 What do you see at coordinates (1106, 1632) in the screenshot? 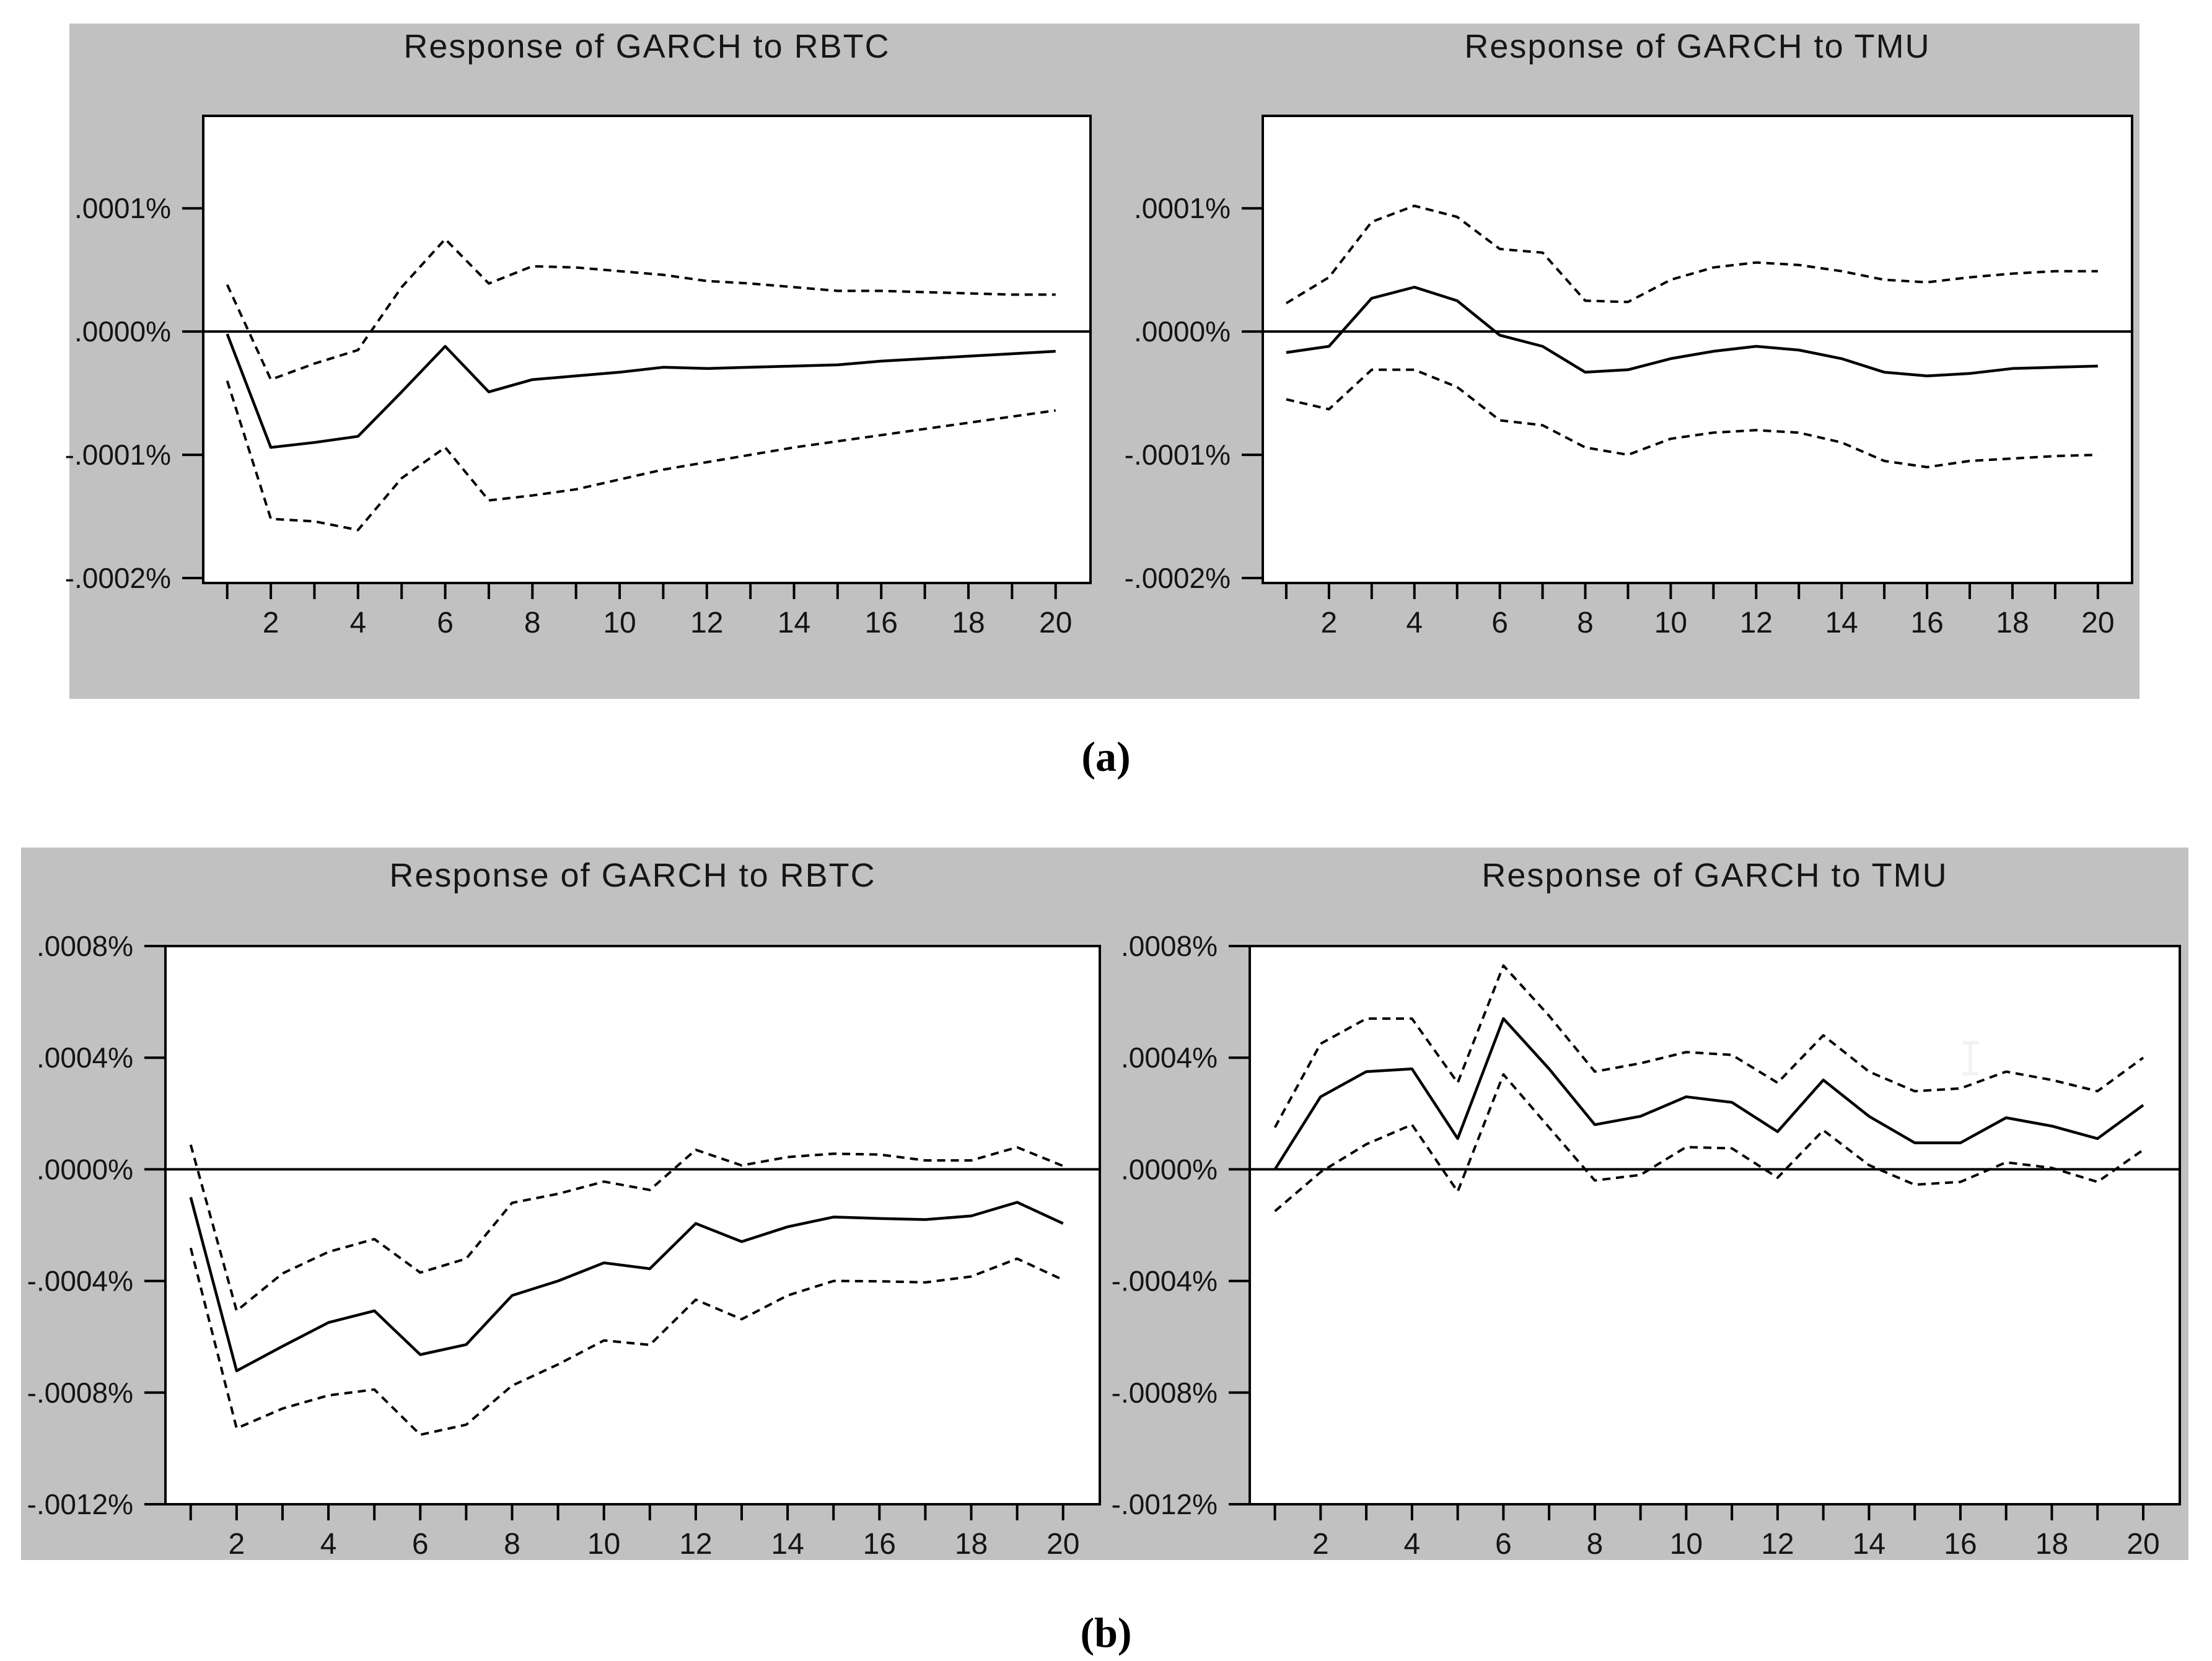
I see `figure-caption-b: (b)` at bounding box center [1106, 1632].